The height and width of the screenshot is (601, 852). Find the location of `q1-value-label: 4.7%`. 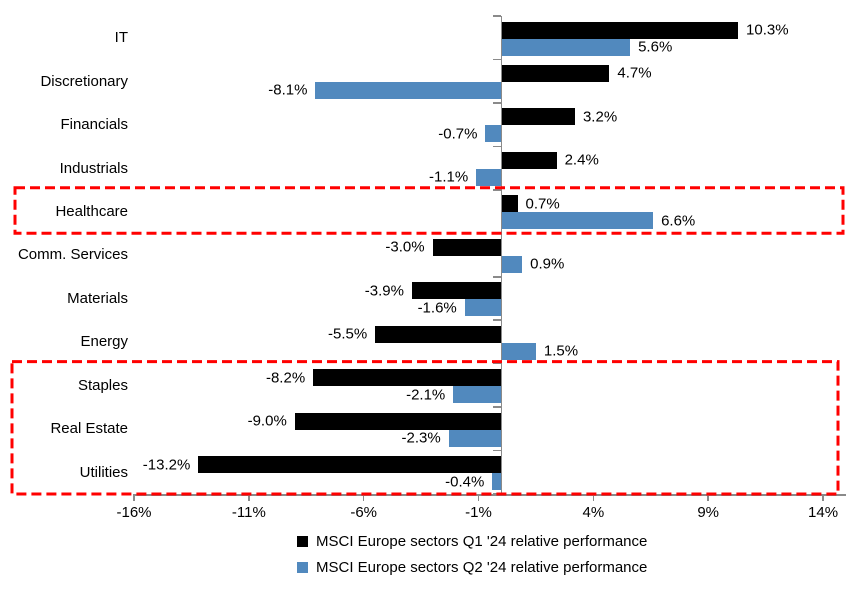

q1-value-label: 4.7% is located at coordinates (634, 73).